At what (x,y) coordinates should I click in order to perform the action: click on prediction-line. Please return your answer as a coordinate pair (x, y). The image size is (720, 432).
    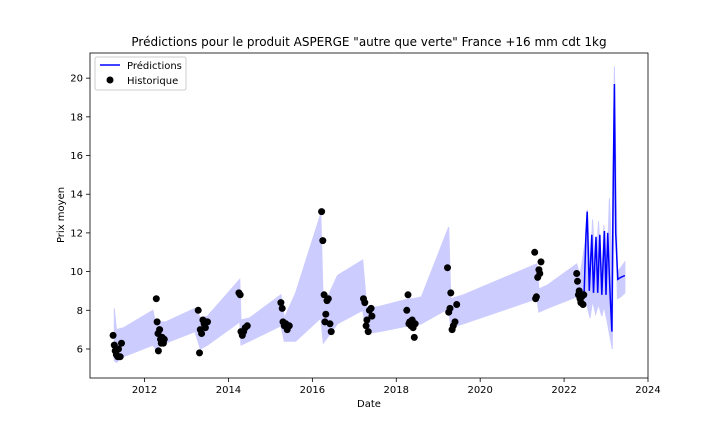
    Looking at the image, I should click on (602, 207).